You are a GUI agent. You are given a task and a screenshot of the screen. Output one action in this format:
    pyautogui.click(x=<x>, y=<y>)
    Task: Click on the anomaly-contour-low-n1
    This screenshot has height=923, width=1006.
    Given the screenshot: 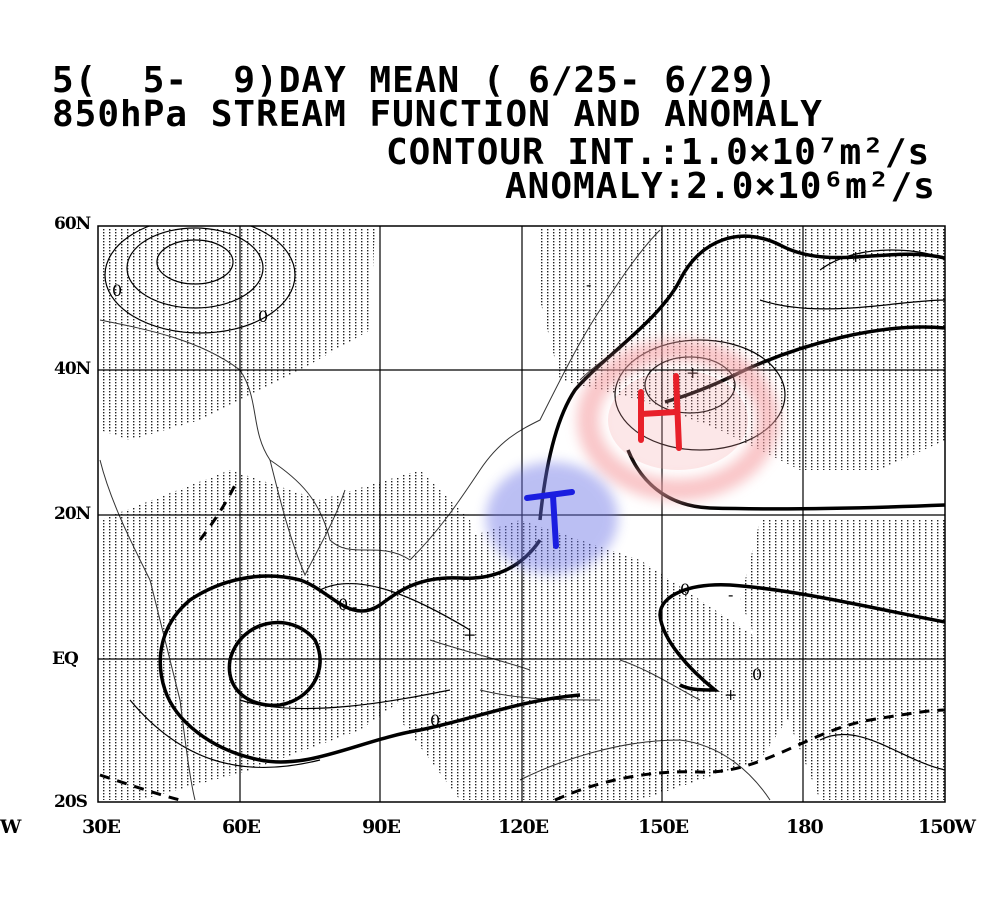 What is the action you would take?
    pyautogui.click(x=195, y=262)
    